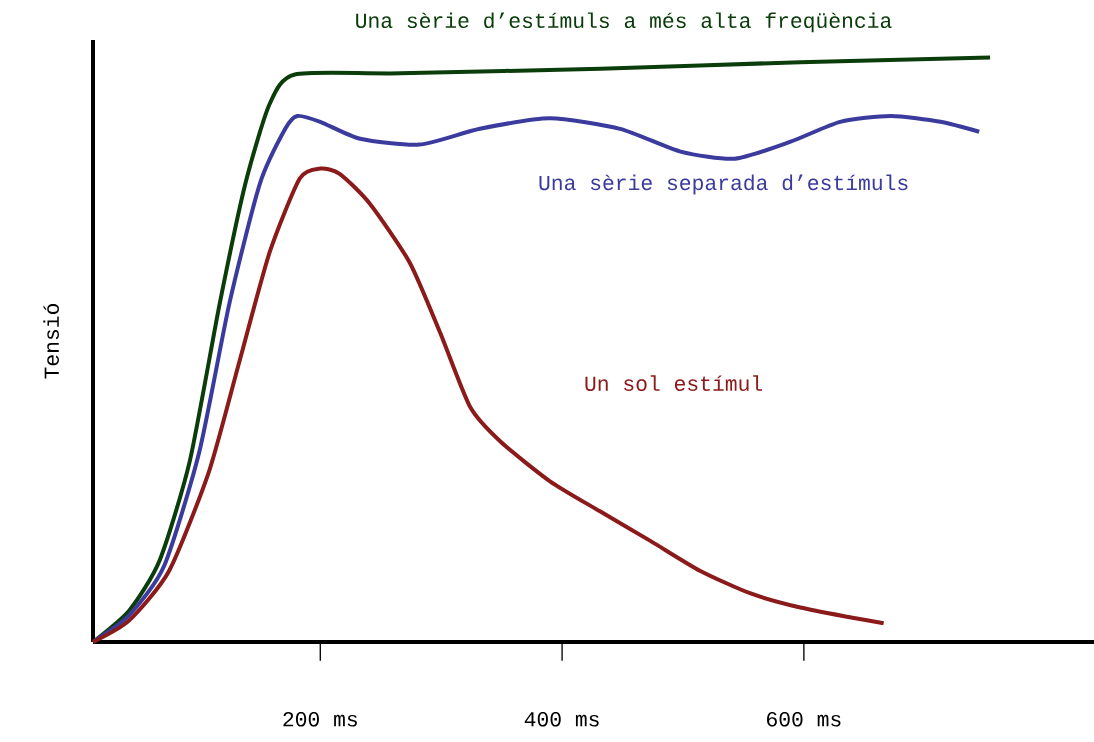  I want to click on x-tick-label: 600 ms, so click(804, 719).